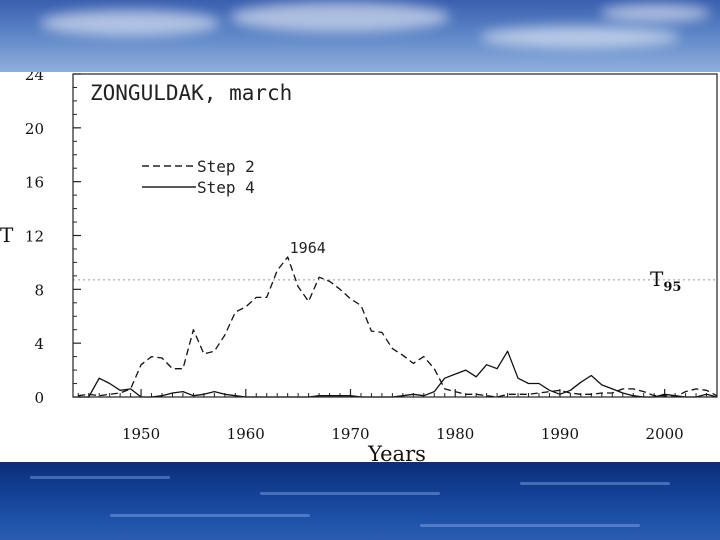 The width and height of the screenshot is (720, 540). What do you see at coordinates (246, 434) in the screenshot?
I see `x-tick-label: 1960` at bounding box center [246, 434].